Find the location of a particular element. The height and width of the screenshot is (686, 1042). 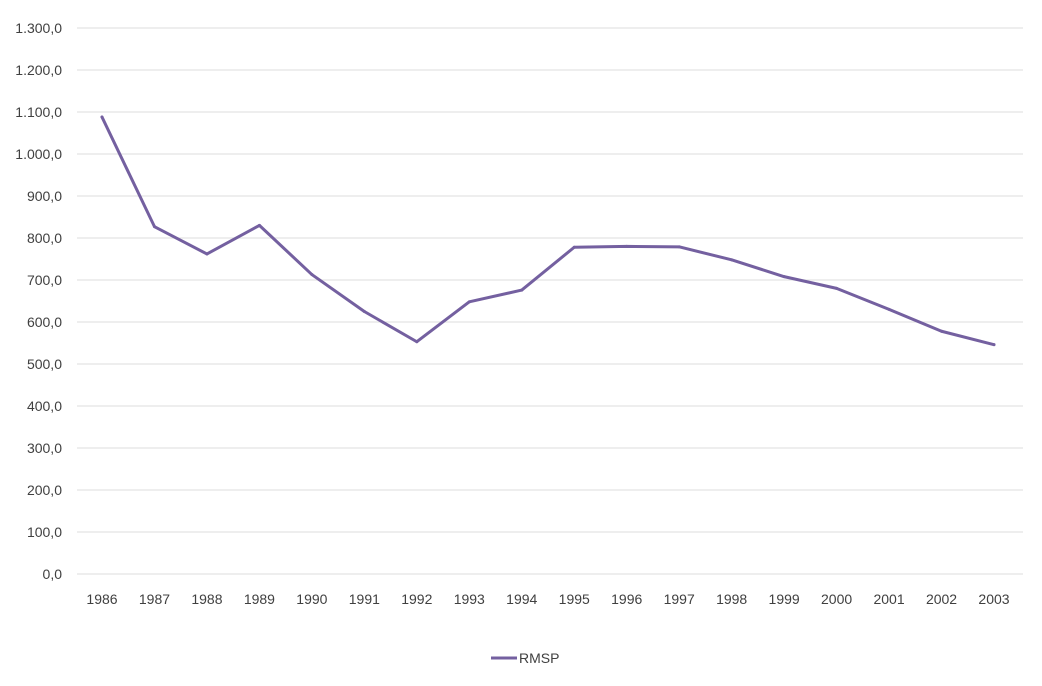

y-tick-label: 1.000,0 is located at coordinates (38, 154).